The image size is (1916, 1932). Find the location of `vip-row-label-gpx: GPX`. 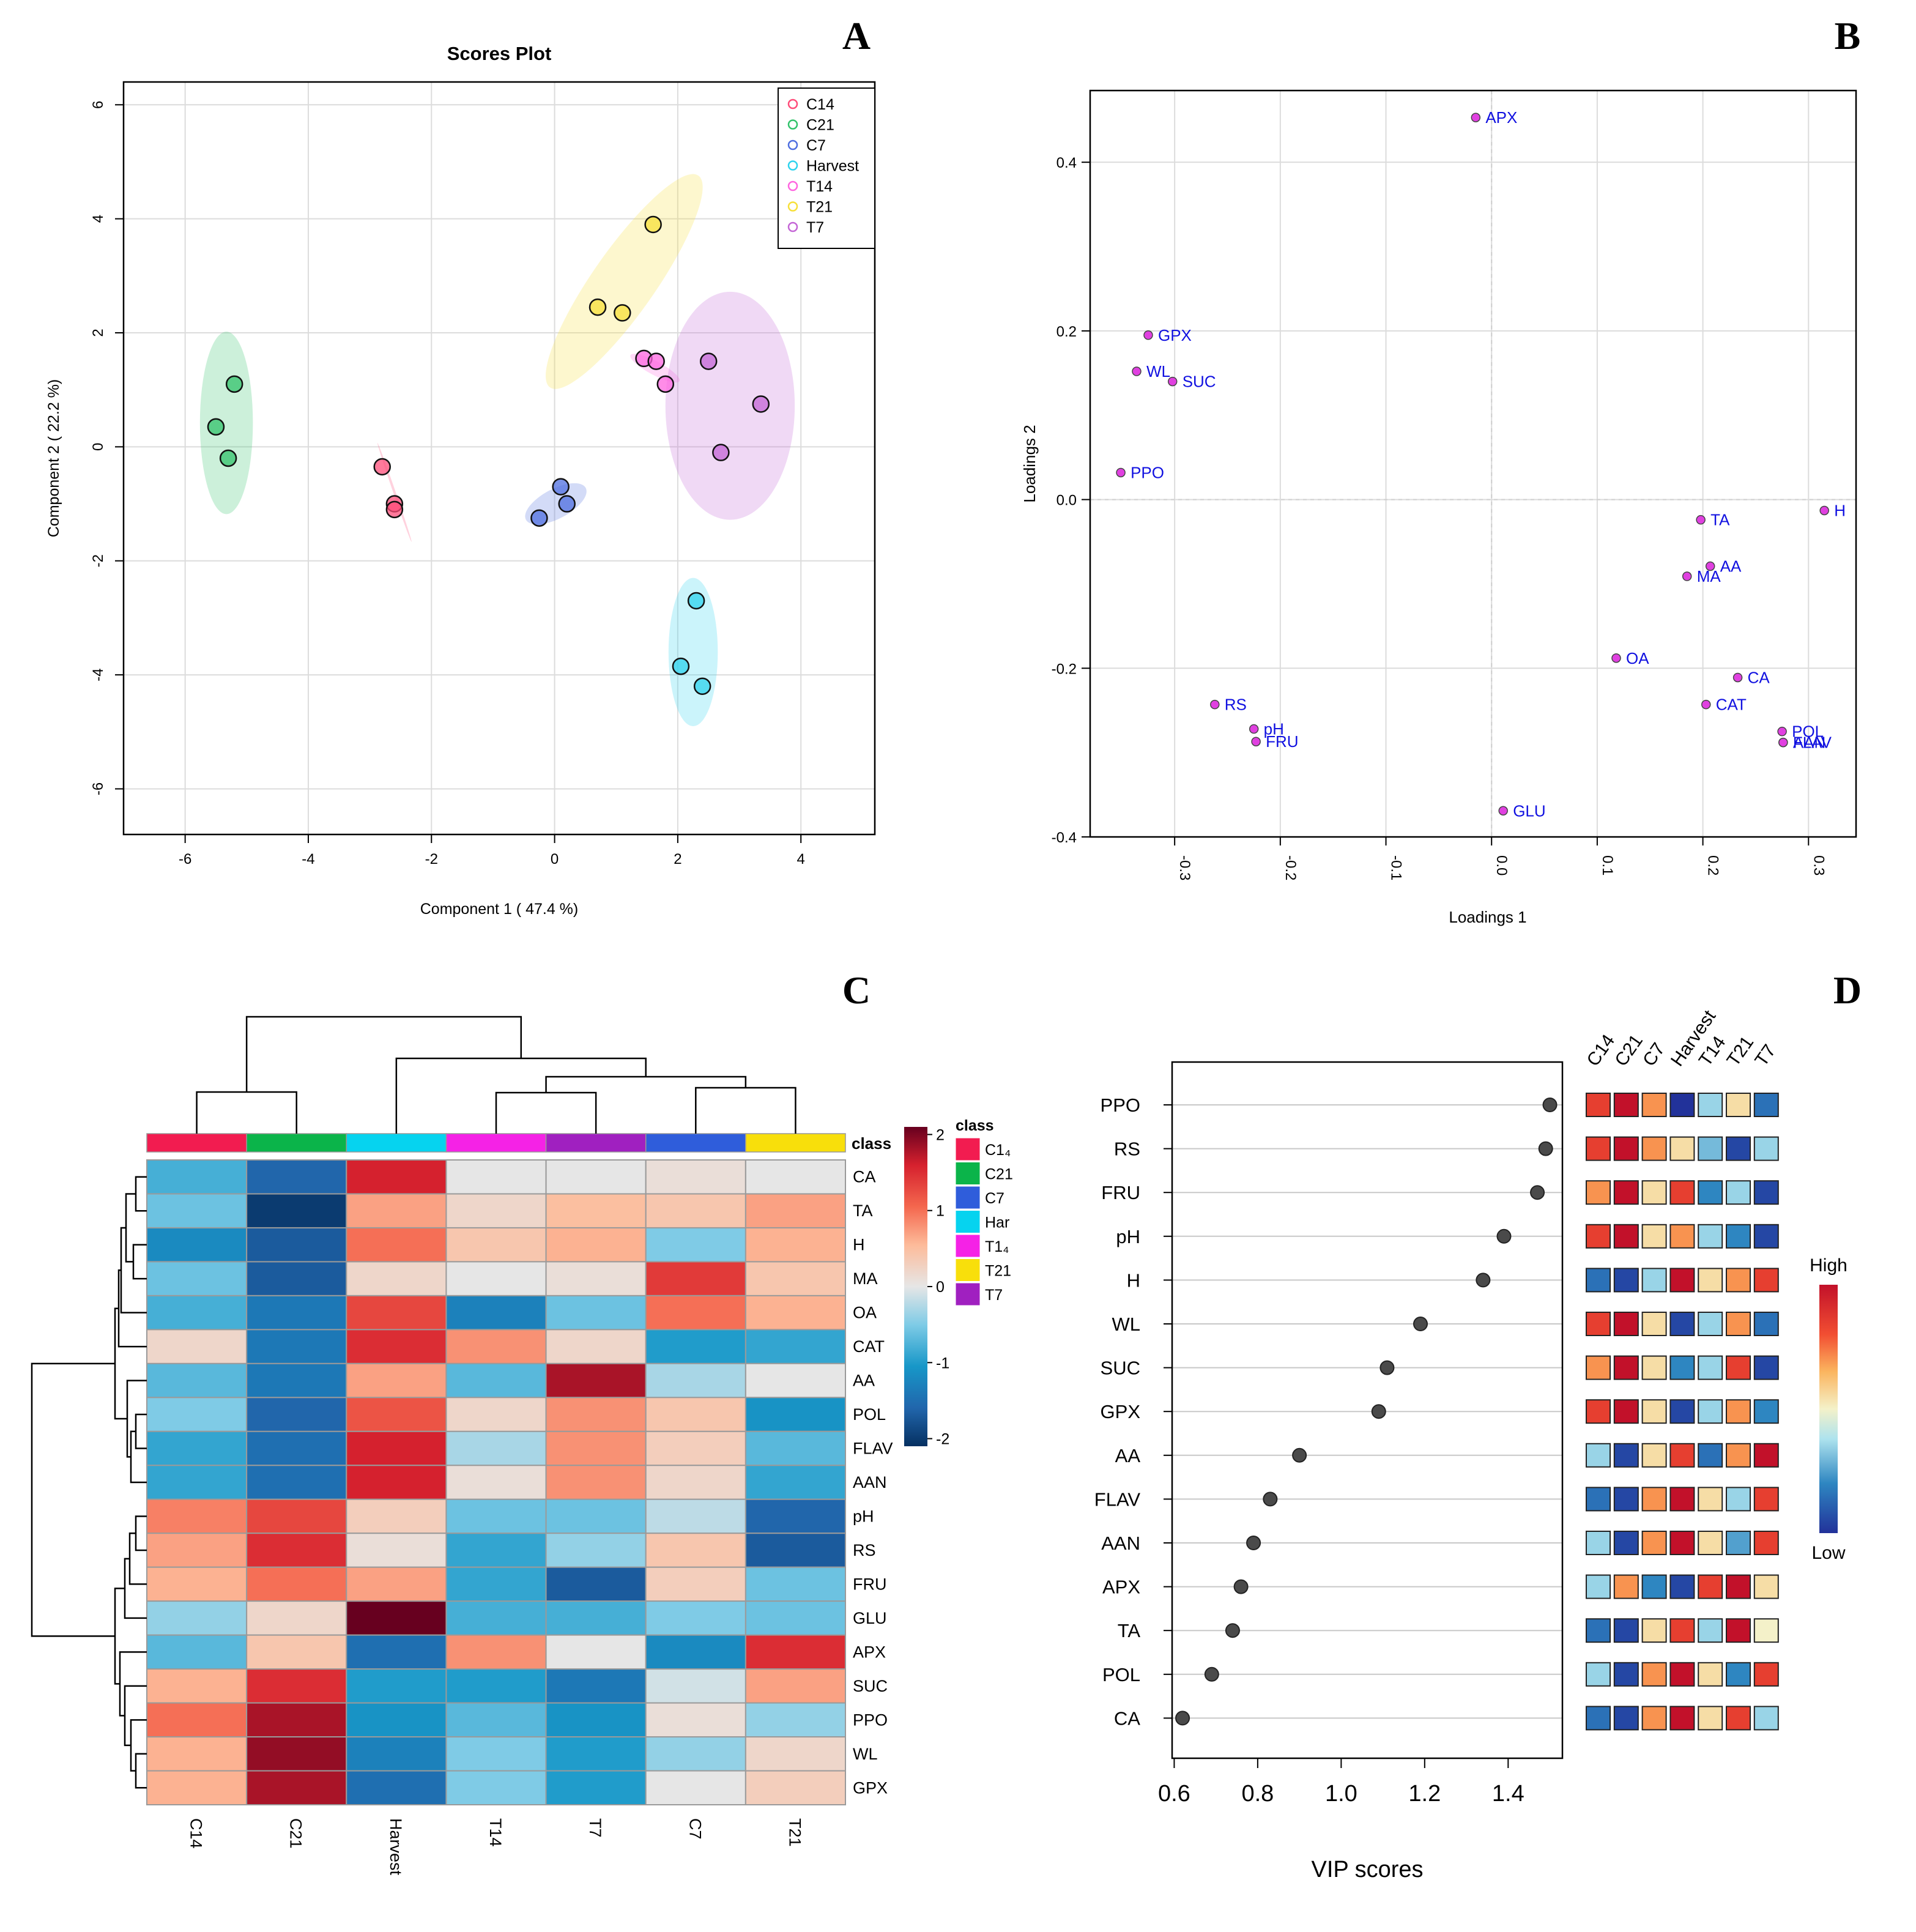

vip-row-label-gpx: GPX is located at coordinates (1121, 1411).